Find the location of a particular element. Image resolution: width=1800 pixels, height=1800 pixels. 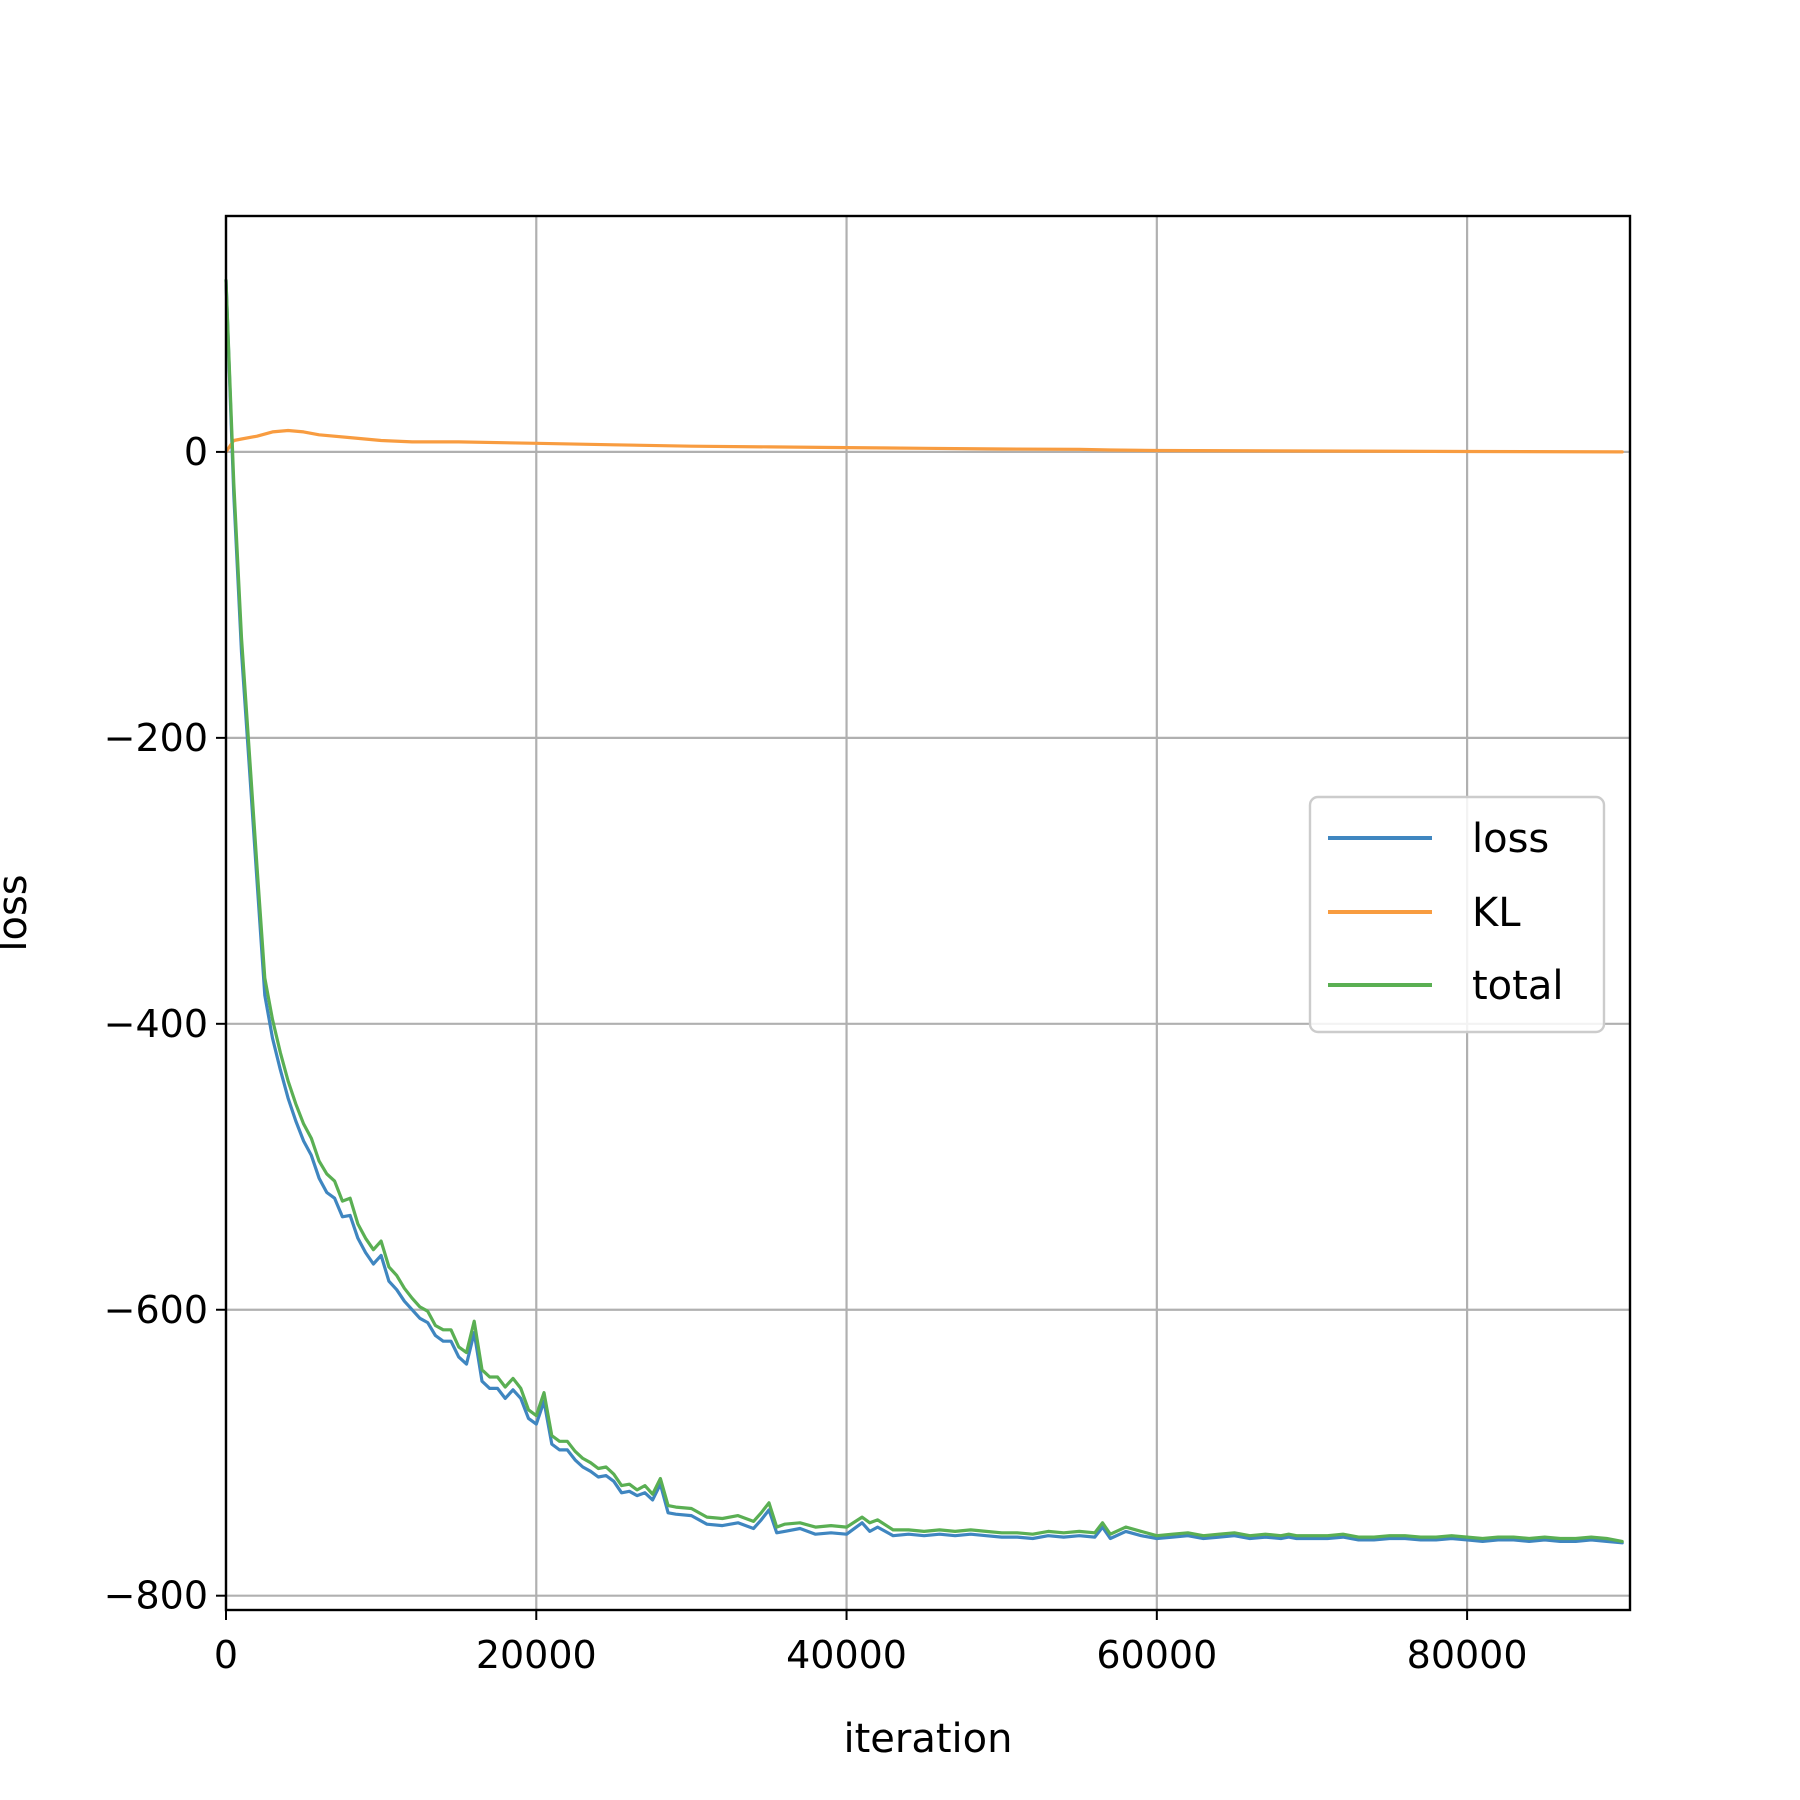

y-tick-label: −200 is located at coordinates (156, 738).